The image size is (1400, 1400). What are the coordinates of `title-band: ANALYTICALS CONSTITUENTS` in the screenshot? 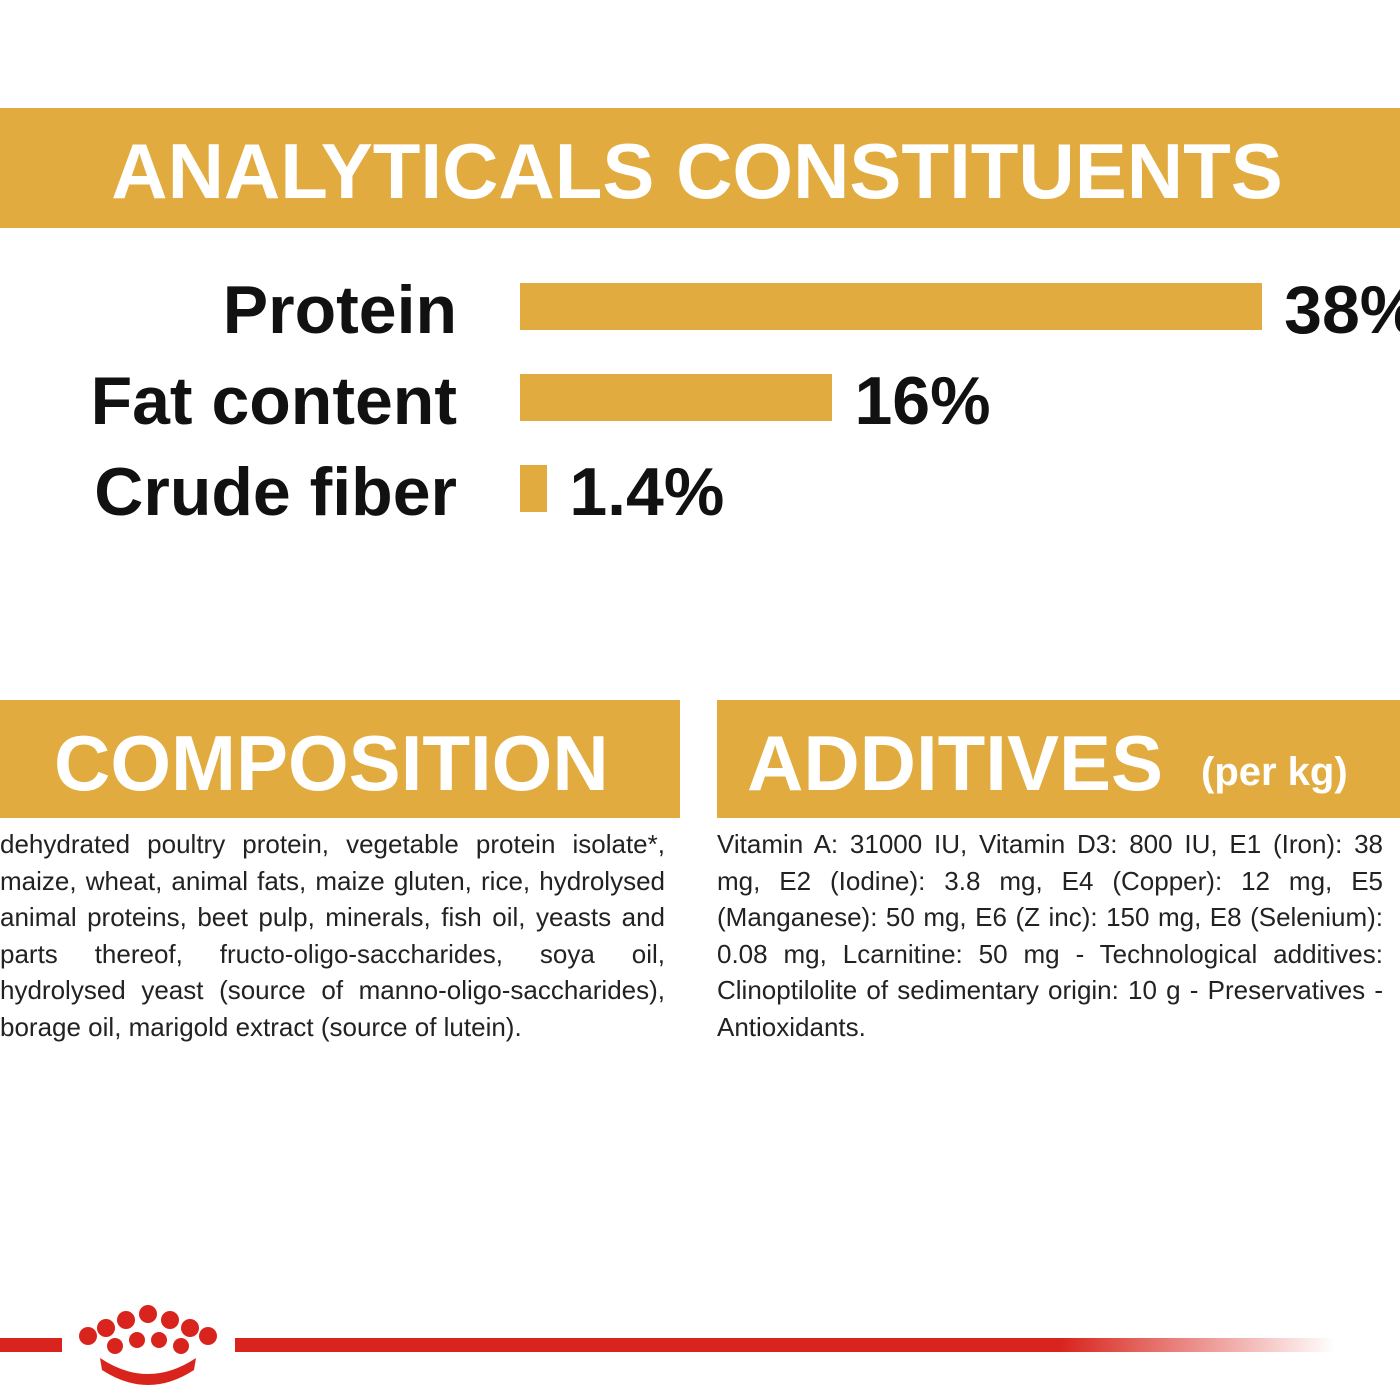 It's located at (700, 168).